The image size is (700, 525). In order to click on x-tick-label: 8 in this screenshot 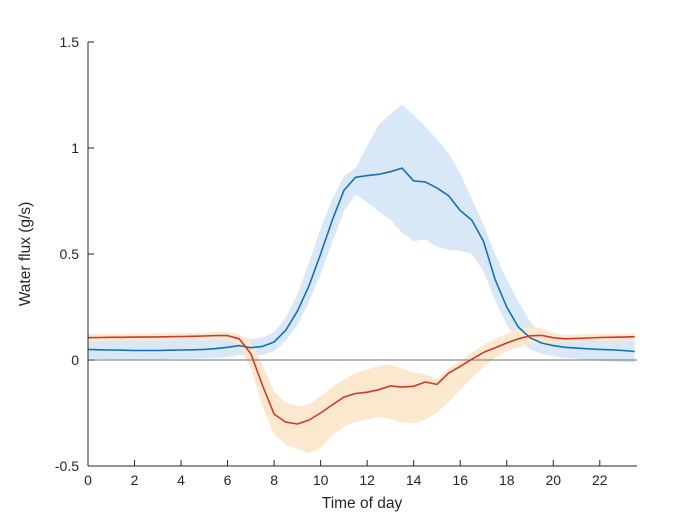, I will do `click(274, 480)`.